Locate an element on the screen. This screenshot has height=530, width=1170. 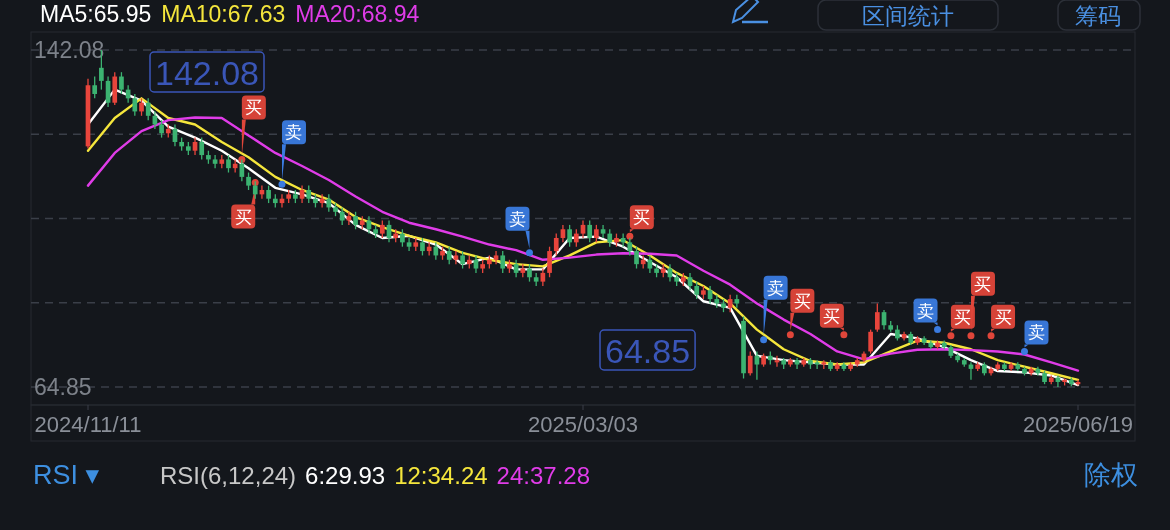
text: 6:29.93 is located at coordinates (345, 475).